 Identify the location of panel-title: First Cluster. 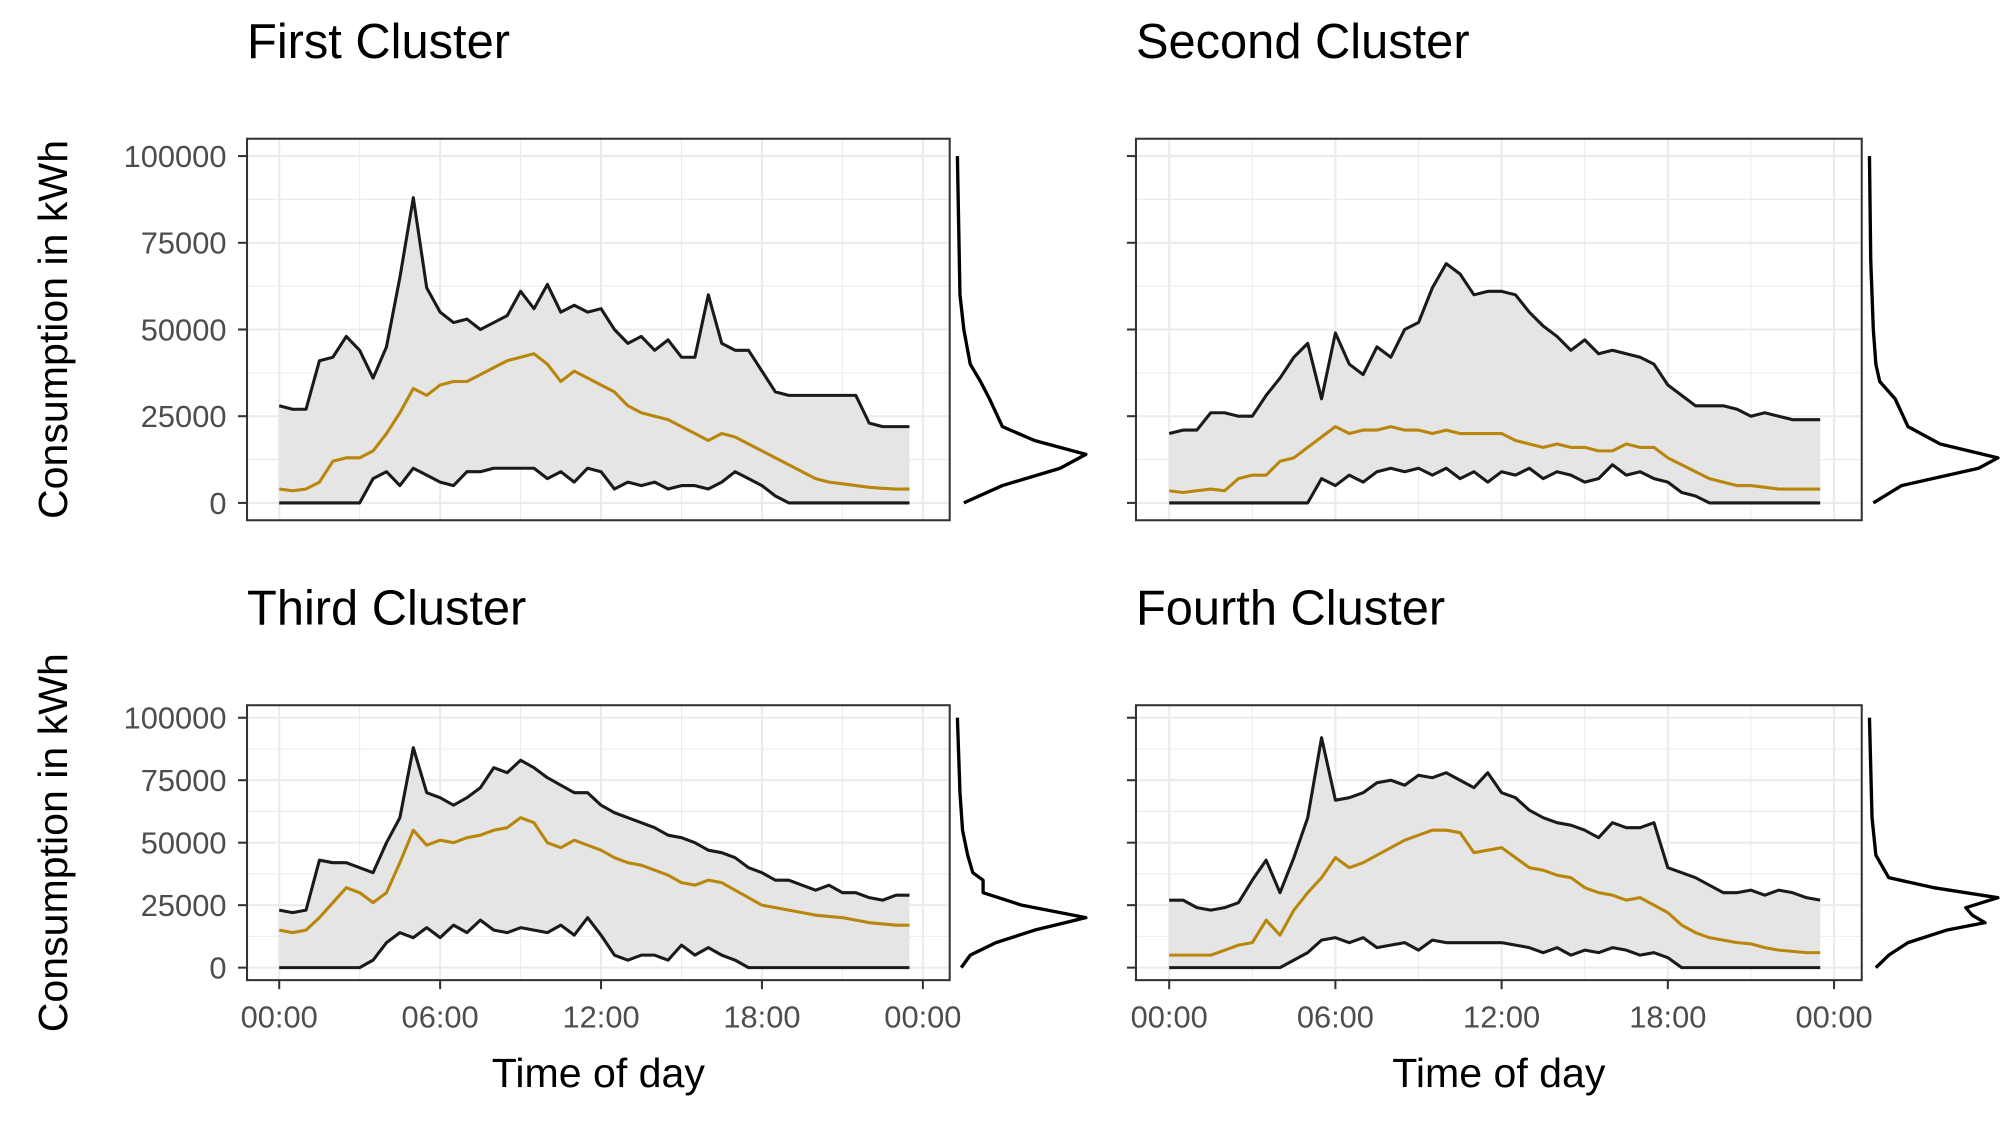
(378, 42).